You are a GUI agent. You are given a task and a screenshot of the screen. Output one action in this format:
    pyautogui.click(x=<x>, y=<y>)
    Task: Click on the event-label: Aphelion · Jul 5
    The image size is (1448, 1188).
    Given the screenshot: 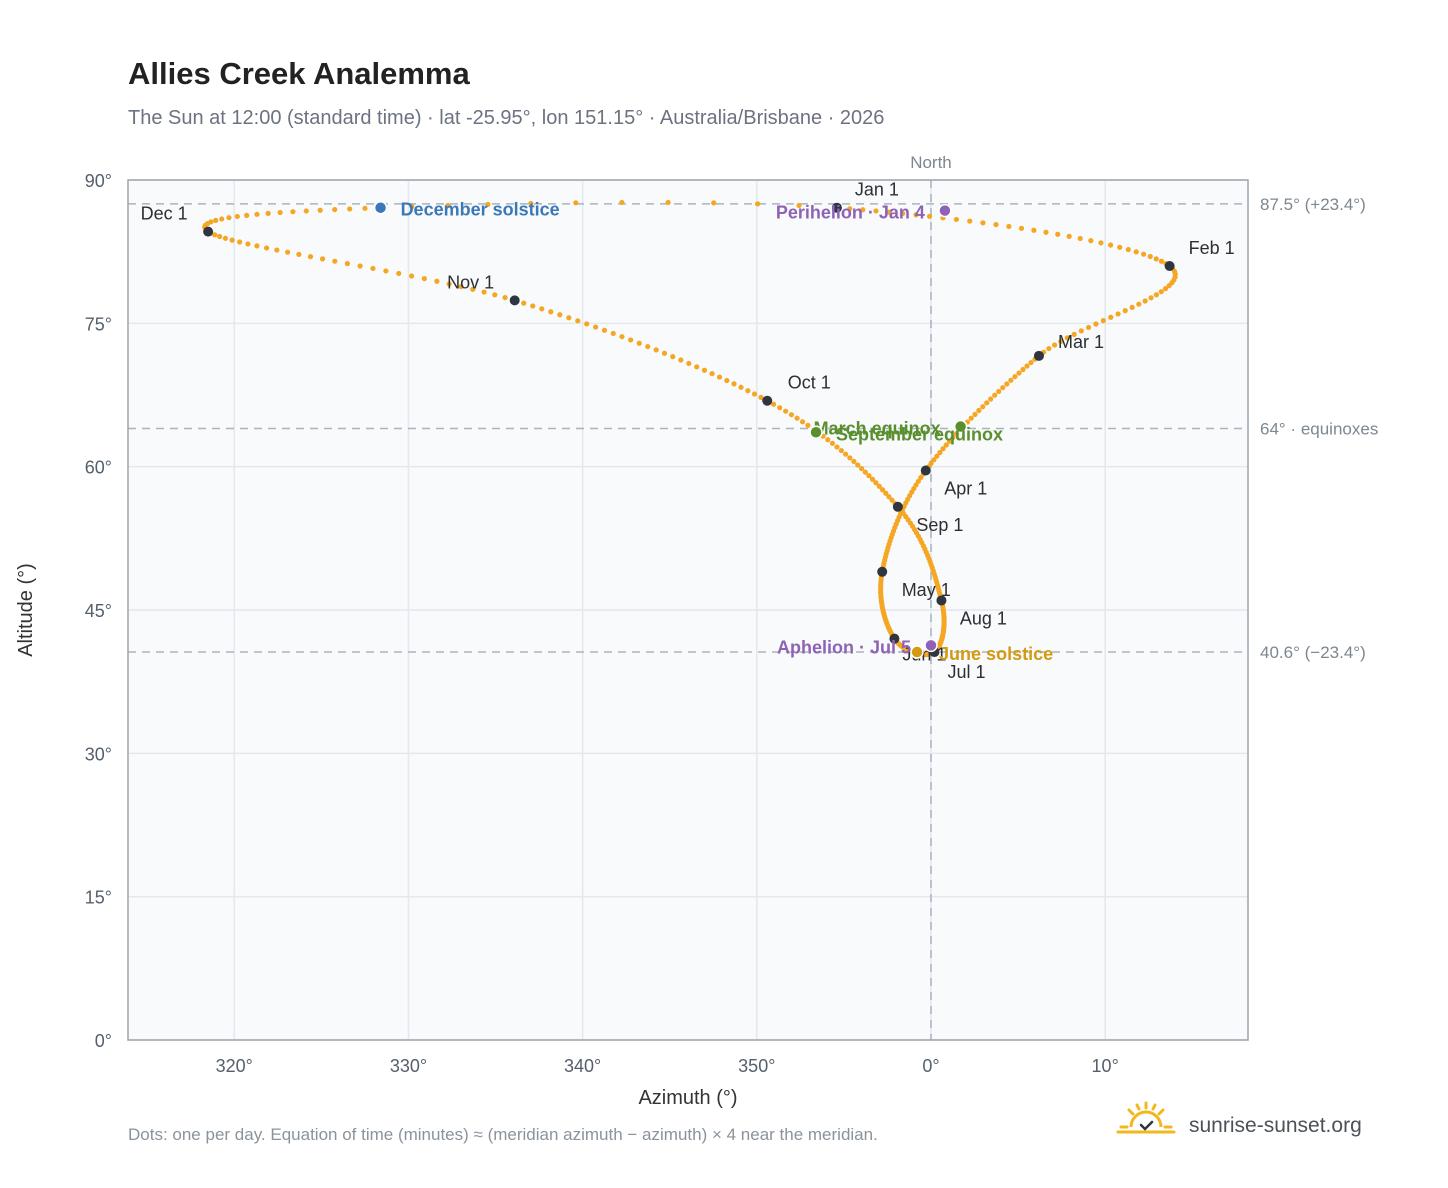 What is the action you would take?
    pyautogui.click(x=844, y=647)
    